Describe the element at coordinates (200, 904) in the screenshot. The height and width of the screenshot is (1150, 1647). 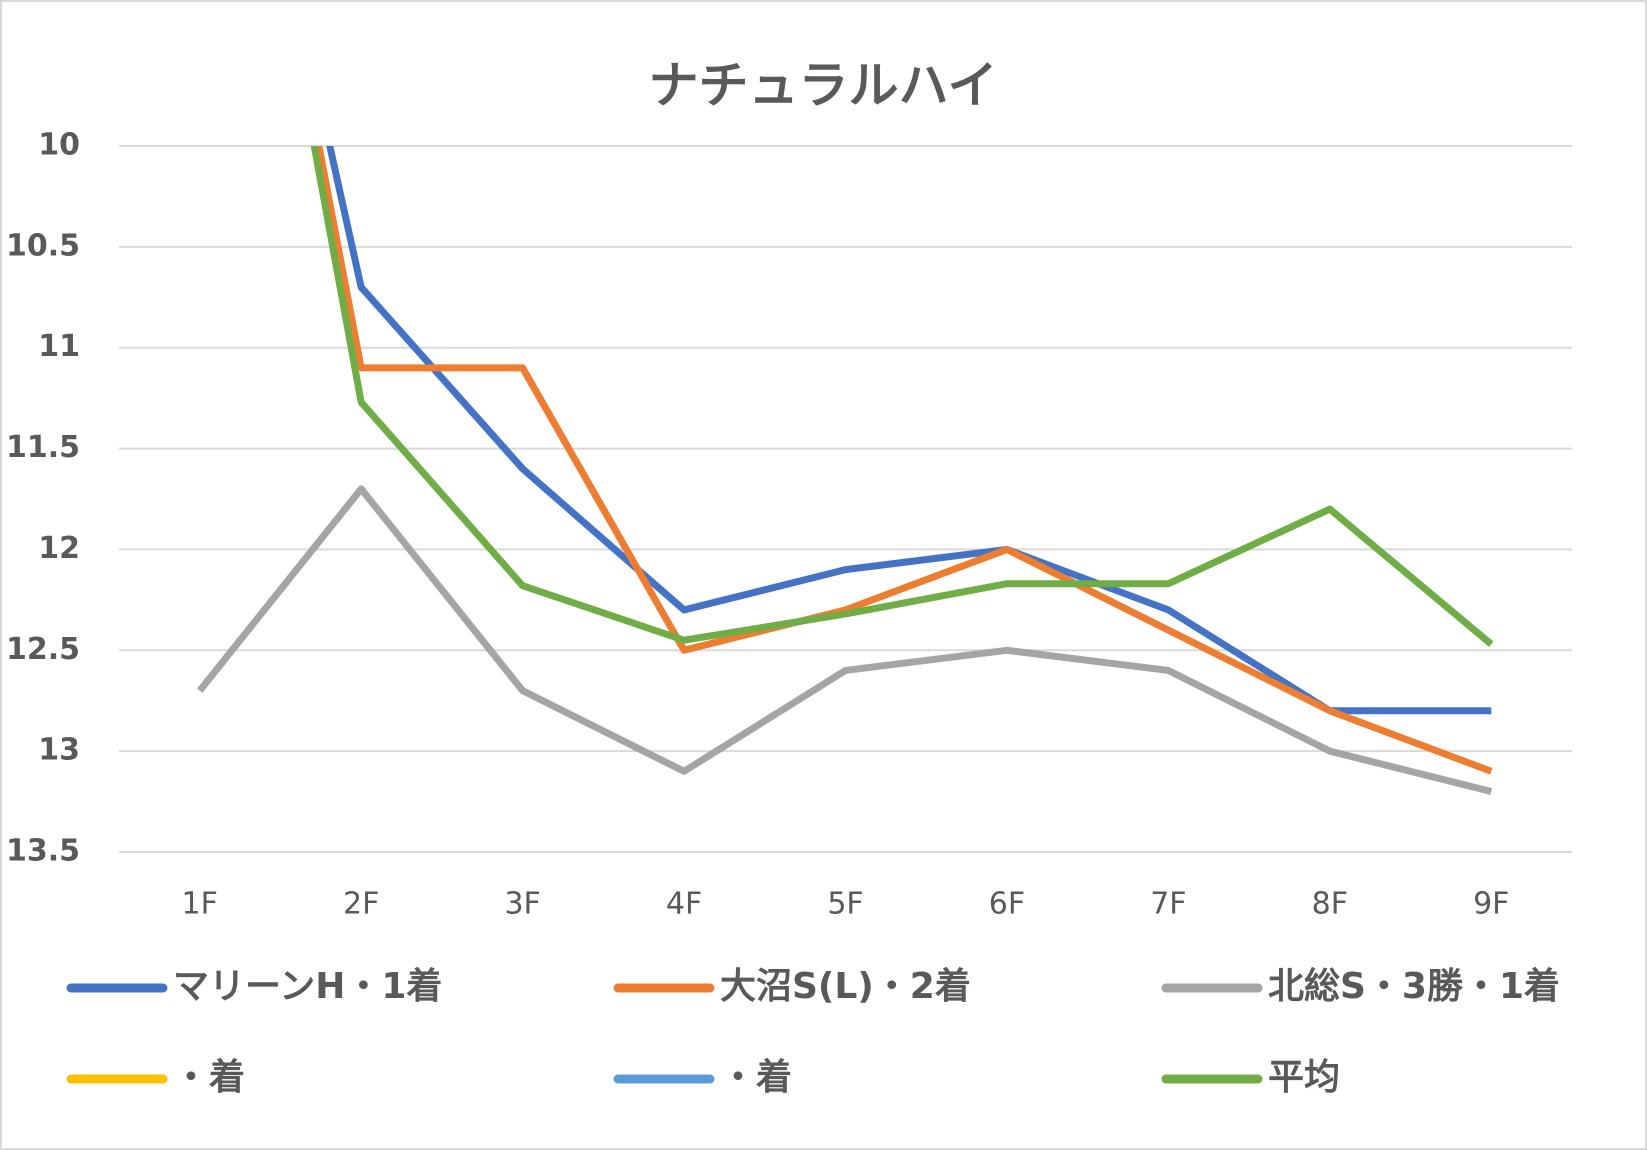
I see `x-tick-label: 1F` at that location.